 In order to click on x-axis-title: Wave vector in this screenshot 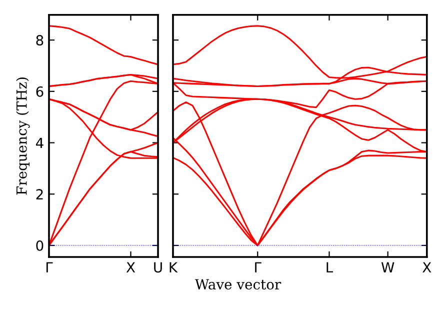, I will do `click(238, 284)`.